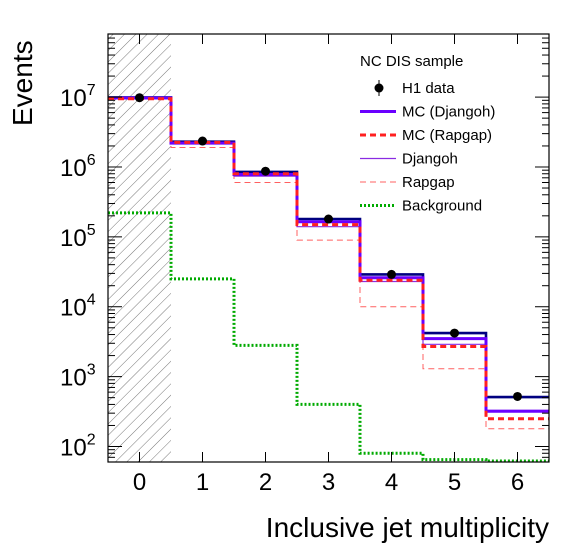 The height and width of the screenshot is (550, 567). I want to click on y-tick-label: 10⁶, so click(78, 167).